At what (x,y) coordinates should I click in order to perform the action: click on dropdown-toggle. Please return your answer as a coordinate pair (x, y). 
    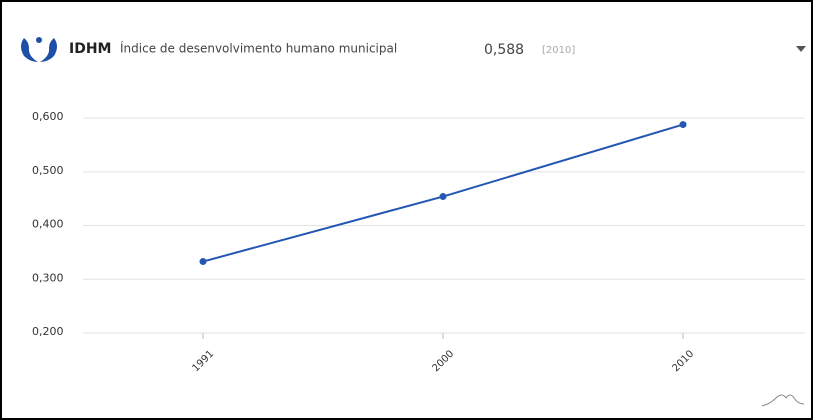
    Looking at the image, I should click on (801, 49).